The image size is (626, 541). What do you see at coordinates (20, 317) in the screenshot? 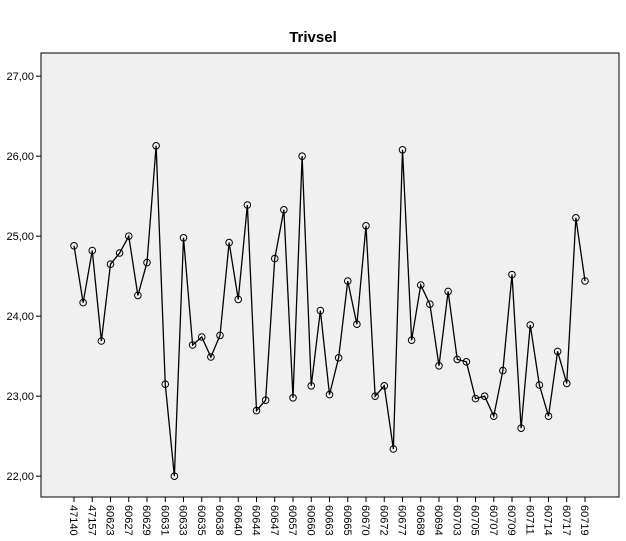
I see `y-tick-label: 24,00` at bounding box center [20, 317].